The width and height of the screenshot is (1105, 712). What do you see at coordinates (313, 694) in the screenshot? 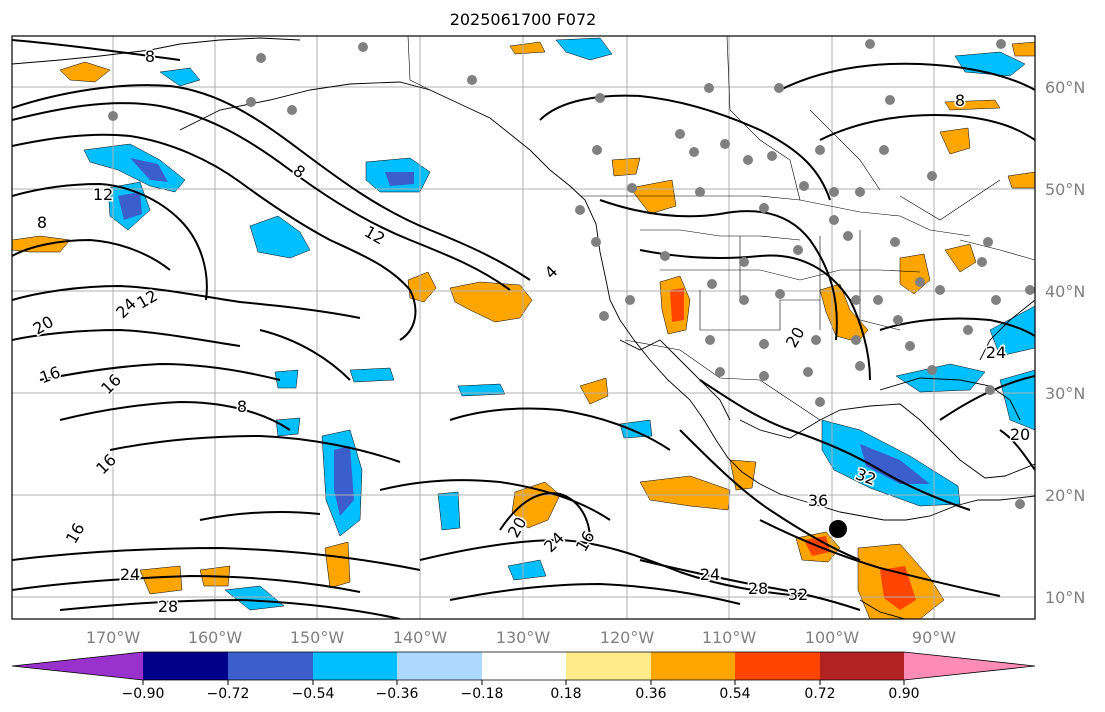
I see `colorbar-tick-label: −0.54` at bounding box center [313, 694].